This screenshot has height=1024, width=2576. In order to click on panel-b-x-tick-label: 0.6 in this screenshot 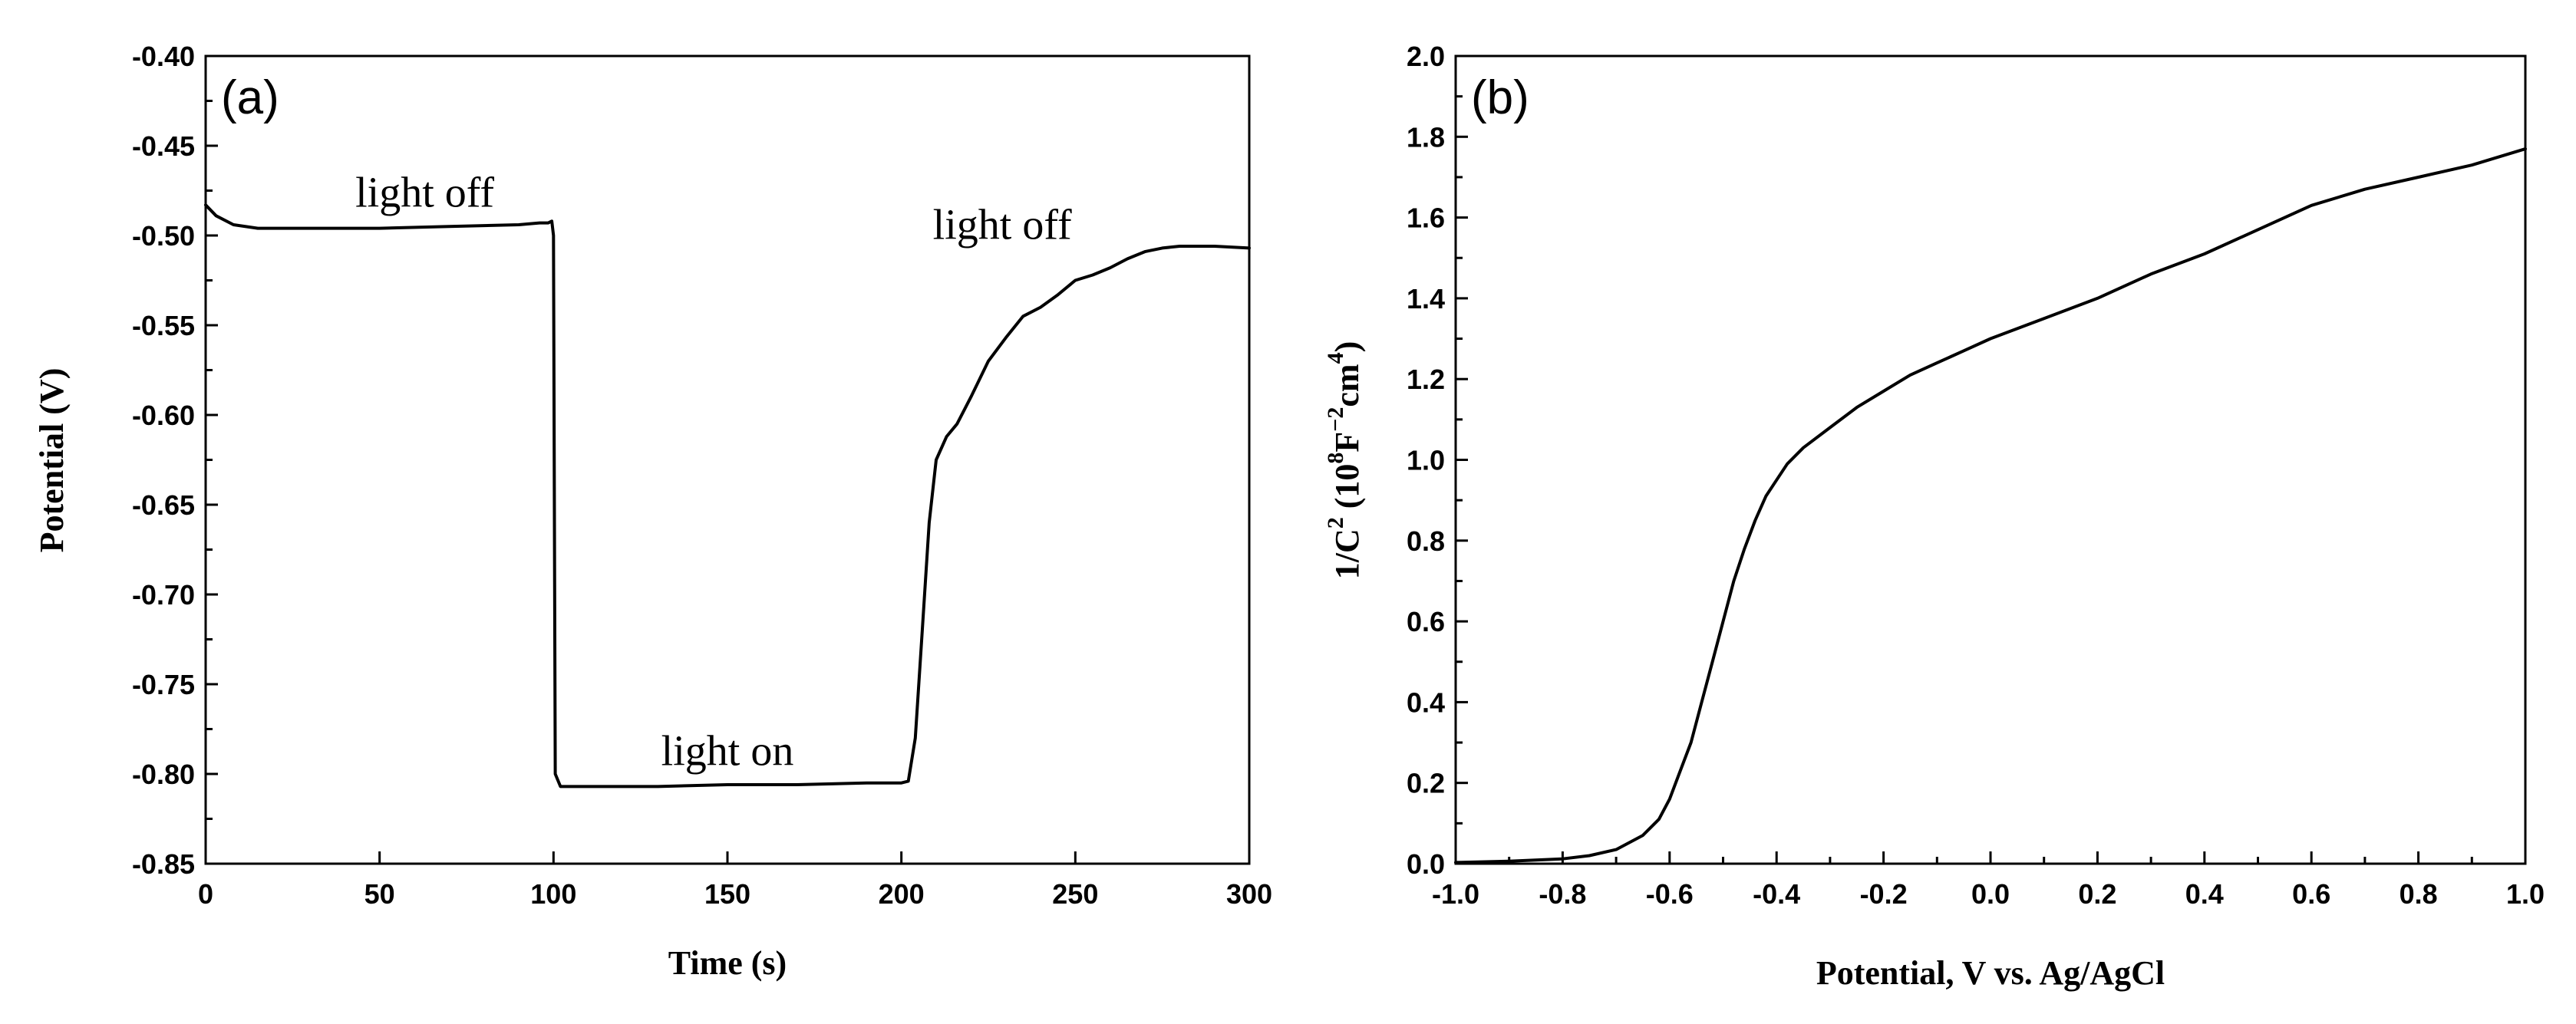, I will do `click(2311, 894)`.